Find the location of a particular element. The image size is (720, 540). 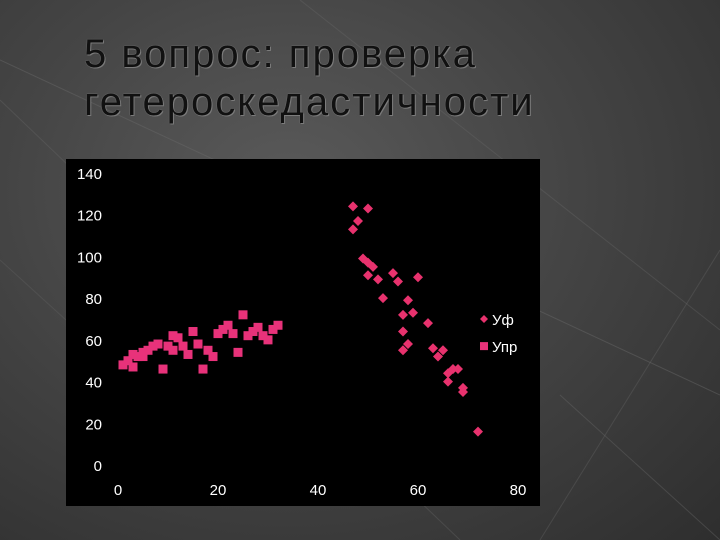

y-tick-label: 40 is located at coordinates (93, 383).